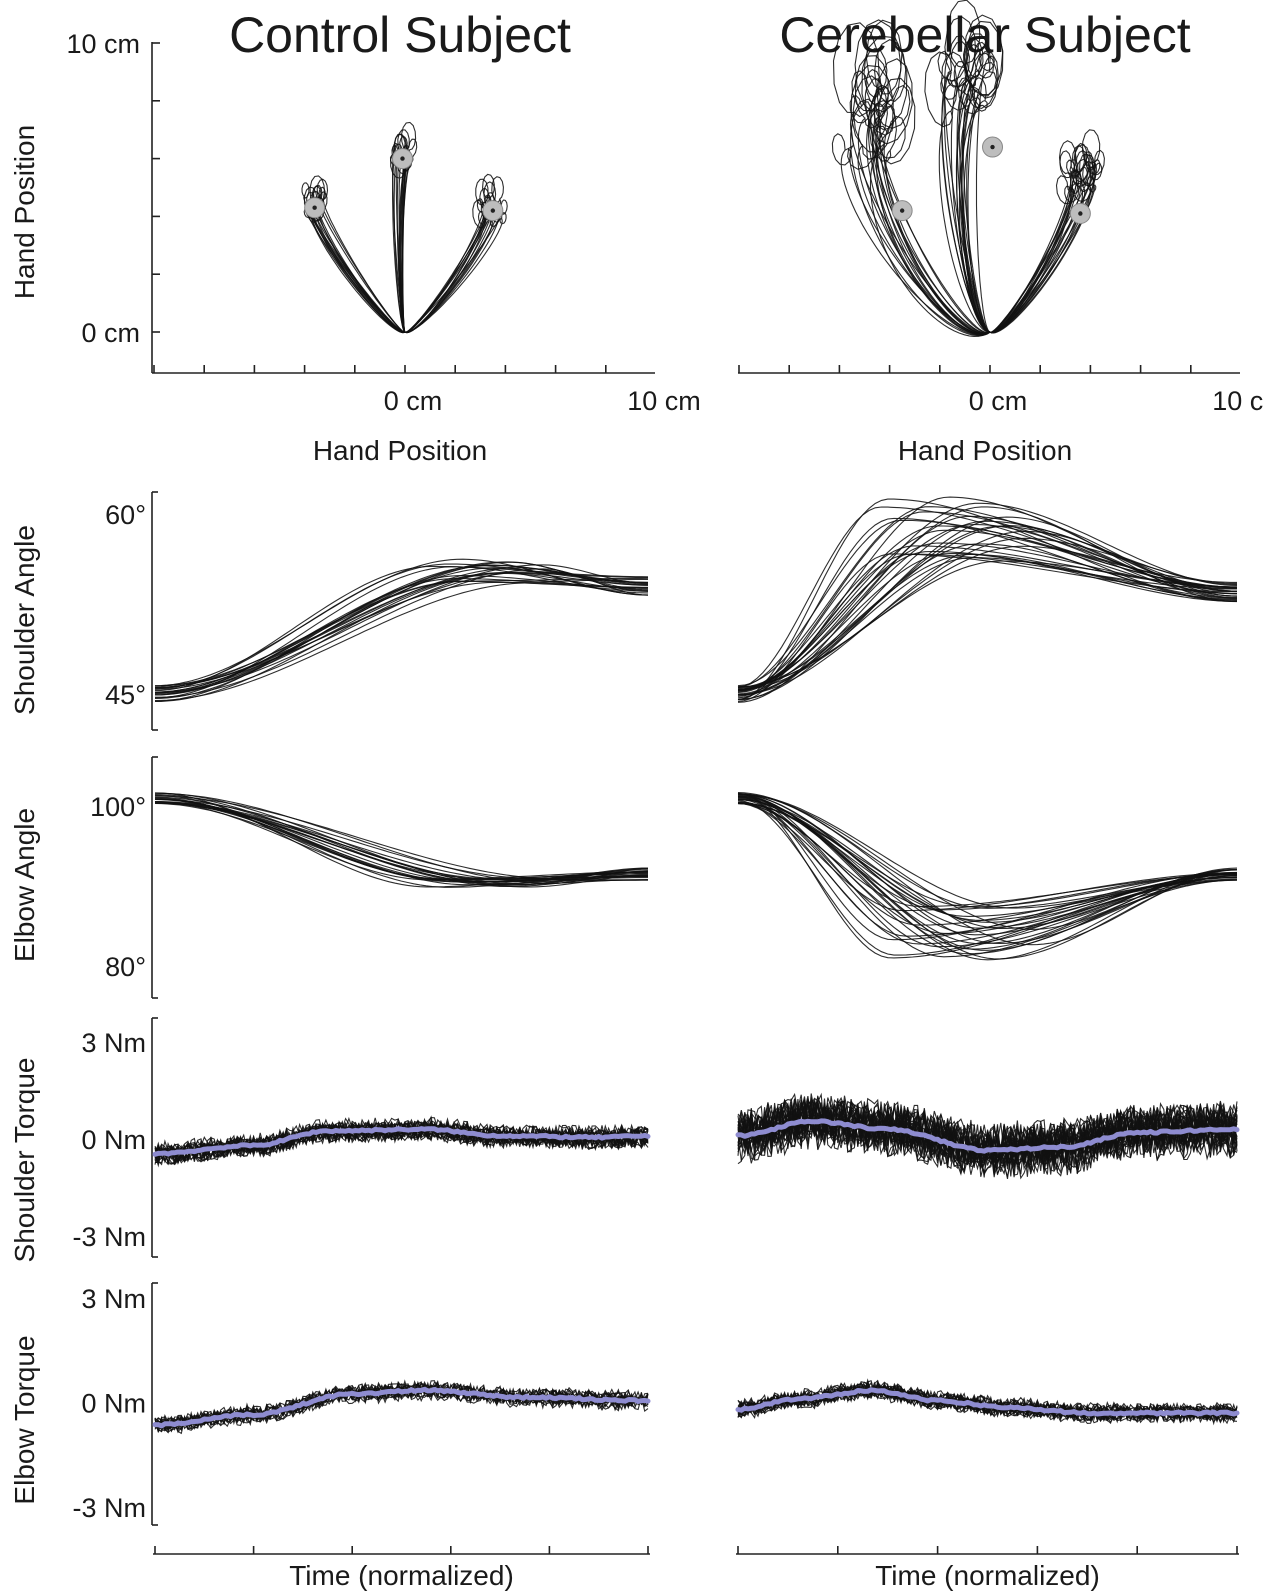 This screenshot has height=1594, width=1263. I want to click on hand-y-tick-label: 0 cm, so click(110, 333).